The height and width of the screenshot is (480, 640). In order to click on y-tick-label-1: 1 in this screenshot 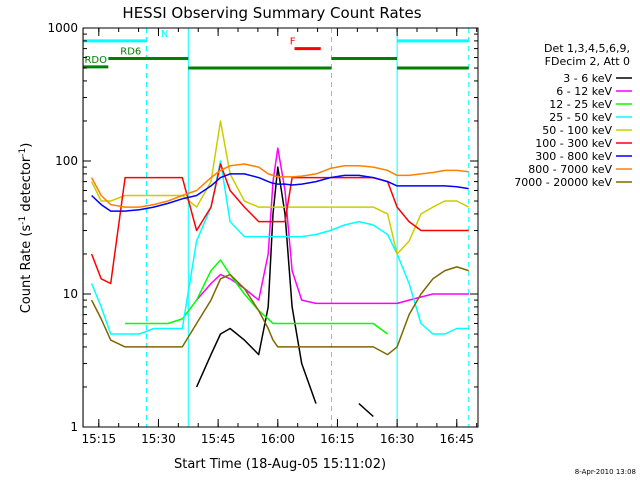, I will do `click(74, 427)`.